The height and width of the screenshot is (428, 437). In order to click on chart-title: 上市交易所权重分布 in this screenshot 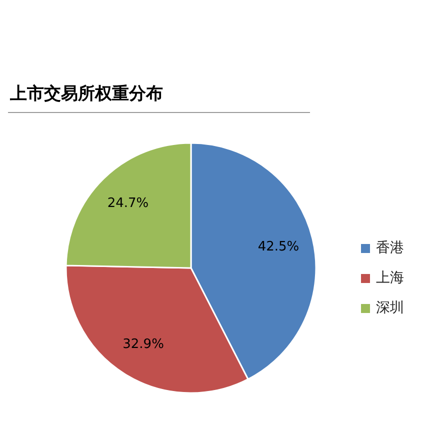, I will do `click(159, 90)`.